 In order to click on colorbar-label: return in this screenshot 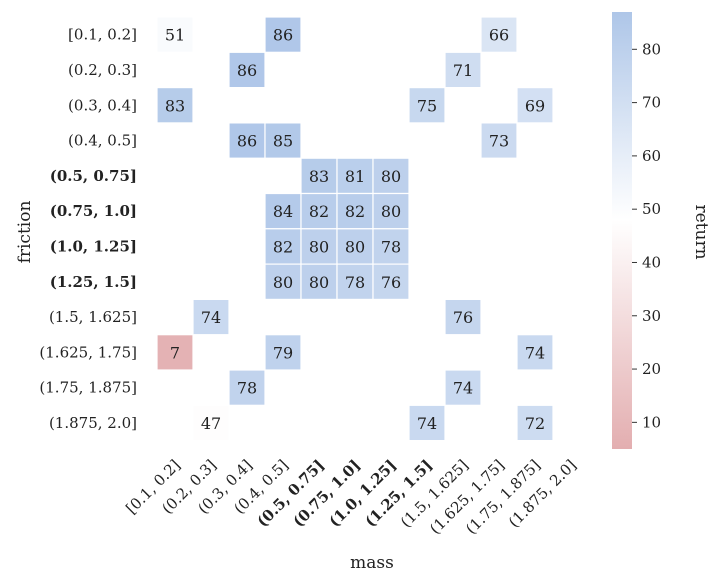, I will do `click(701, 231)`.